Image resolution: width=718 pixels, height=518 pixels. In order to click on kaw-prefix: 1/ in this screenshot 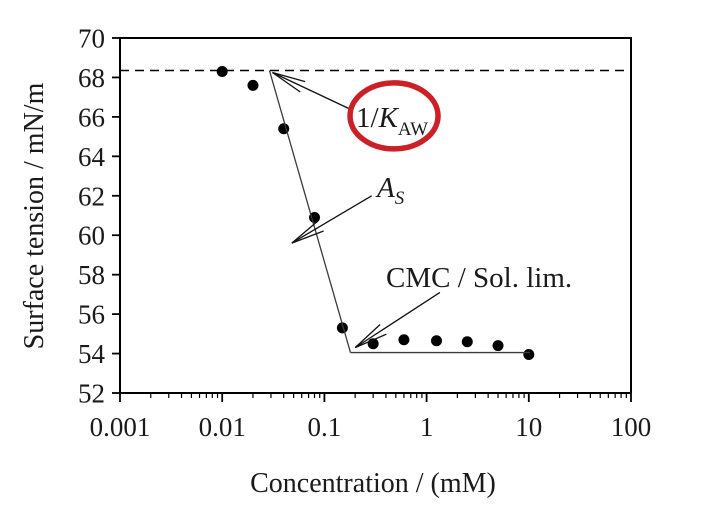, I will do `click(368, 118)`.